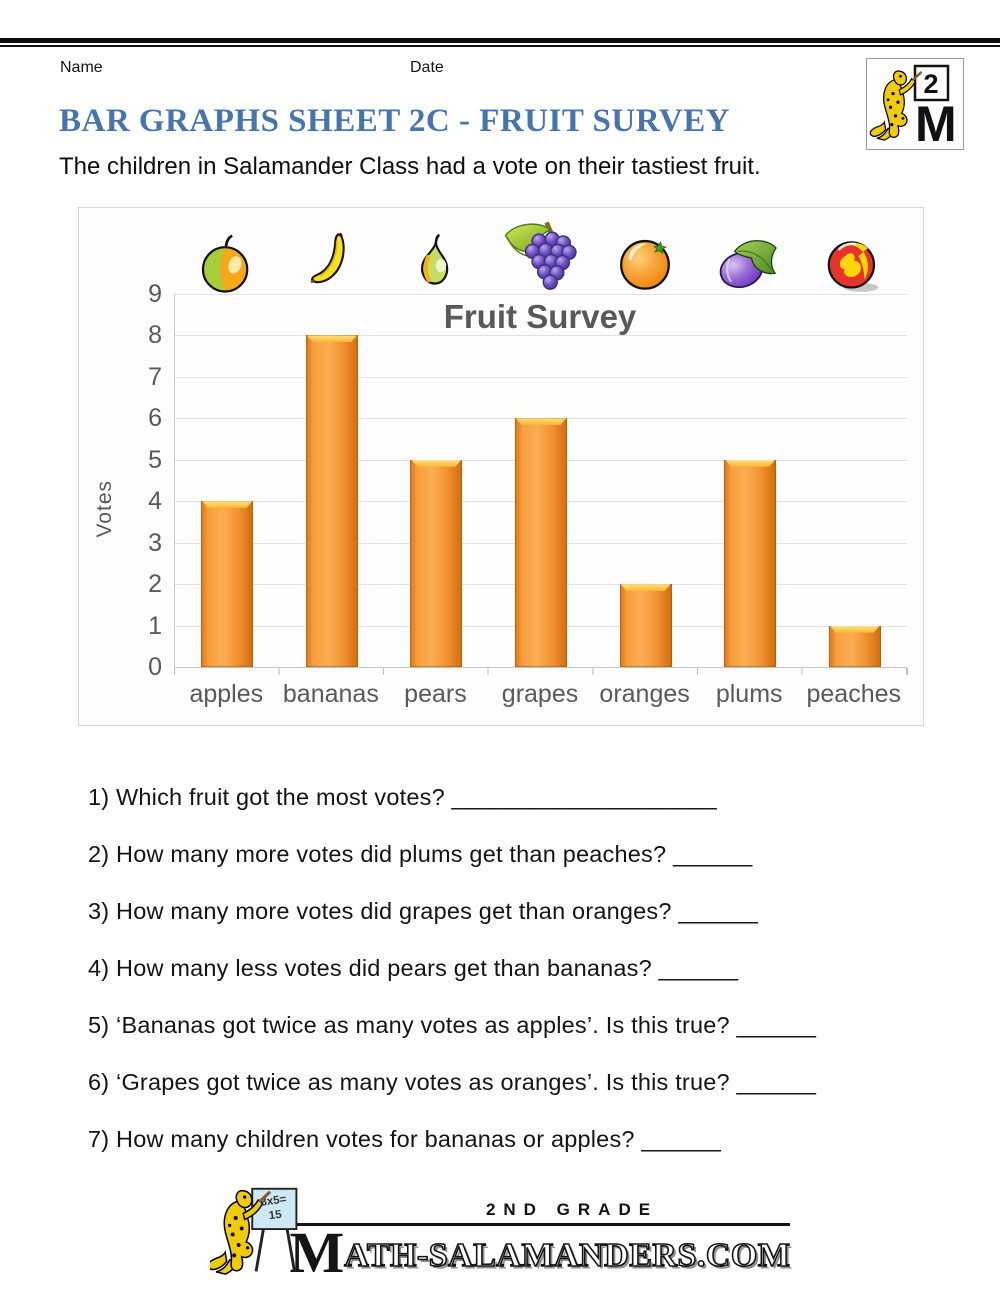  I want to click on logo-grade-number: 2, so click(930, 84).